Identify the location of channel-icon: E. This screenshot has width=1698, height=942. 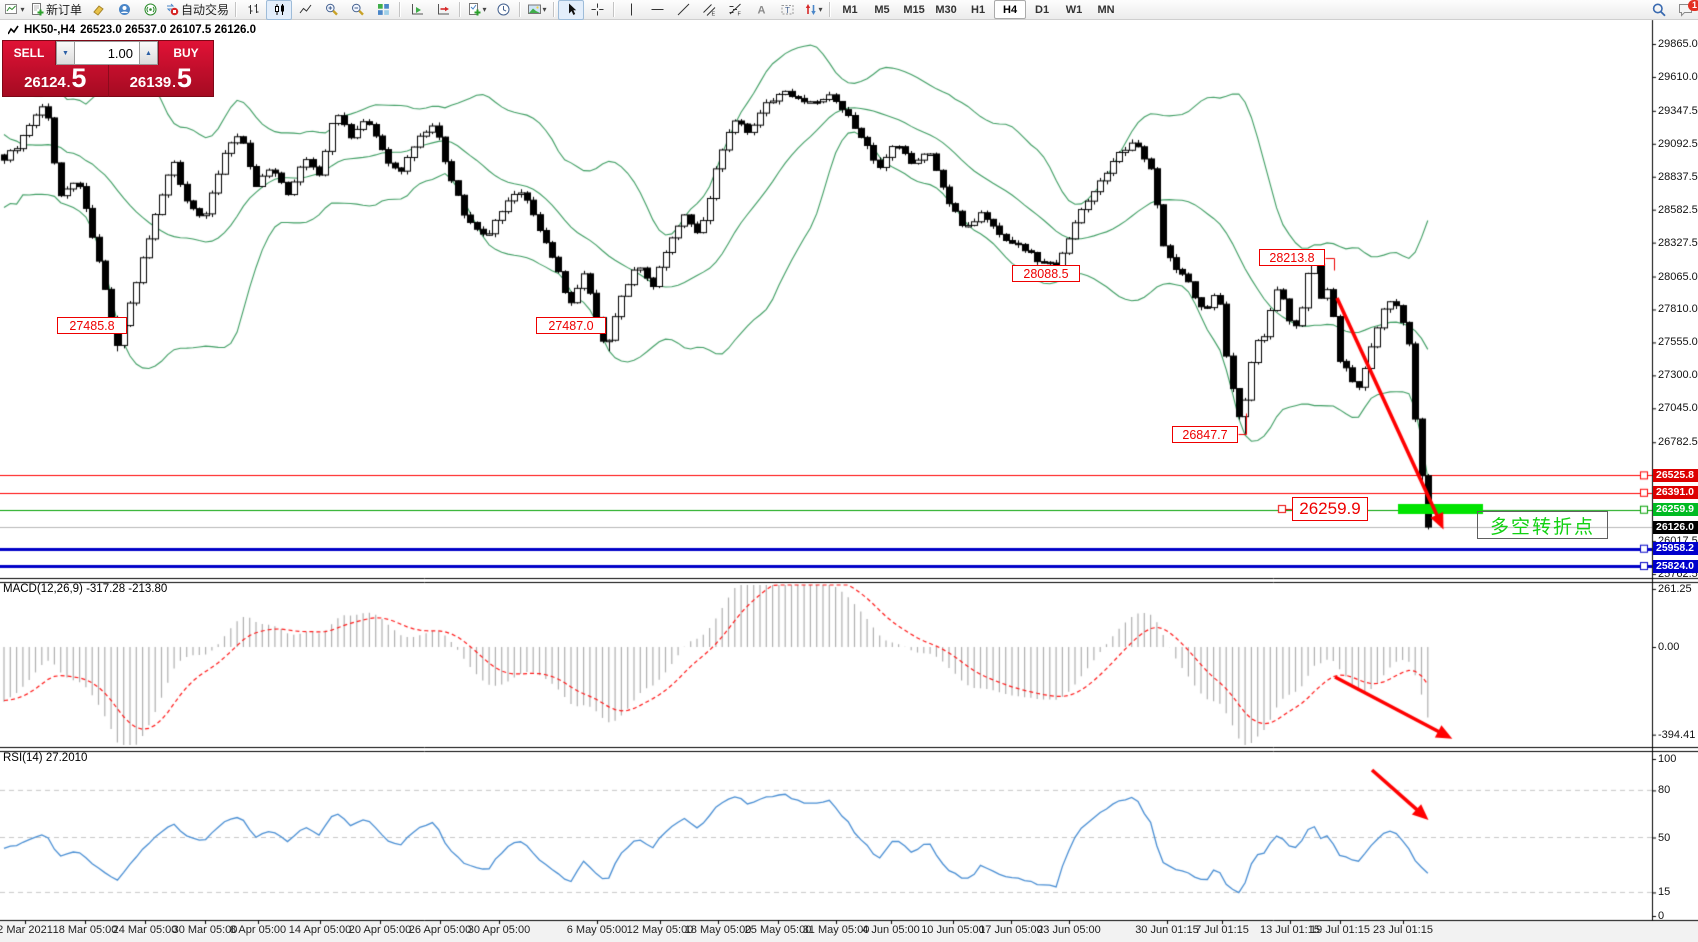
(709, 10).